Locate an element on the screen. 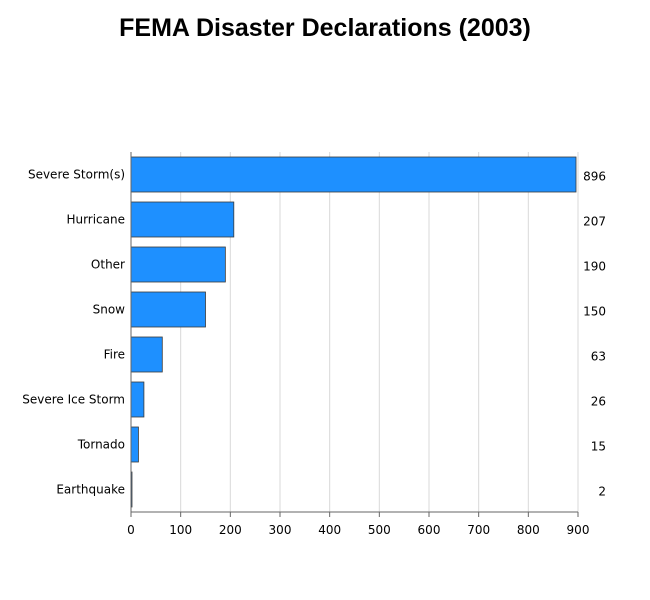 This screenshot has height=600, width=650. category-label: Earthquake is located at coordinates (90, 490).